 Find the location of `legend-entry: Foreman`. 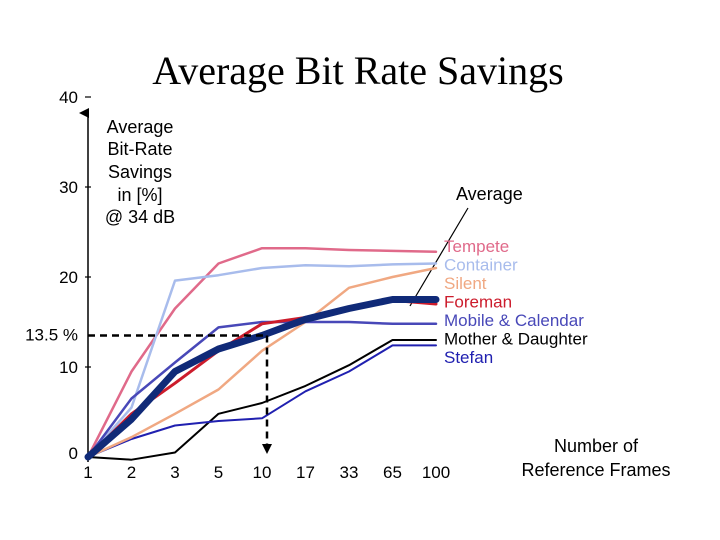

legend-entry: Foreman is located at coordinates (478, 302).